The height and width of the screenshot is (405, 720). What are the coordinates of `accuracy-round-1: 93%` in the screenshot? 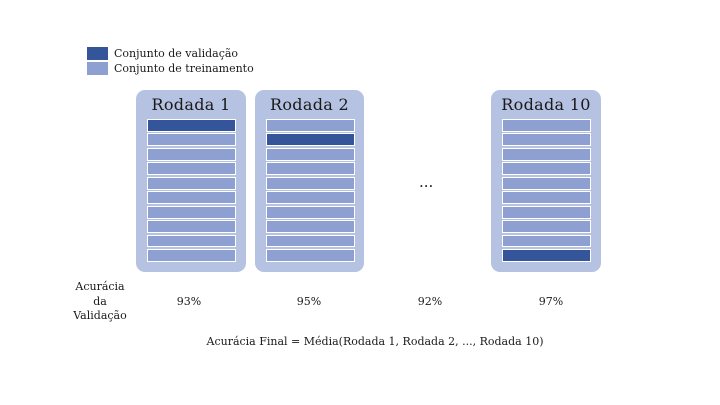 It's located at (189, 301).